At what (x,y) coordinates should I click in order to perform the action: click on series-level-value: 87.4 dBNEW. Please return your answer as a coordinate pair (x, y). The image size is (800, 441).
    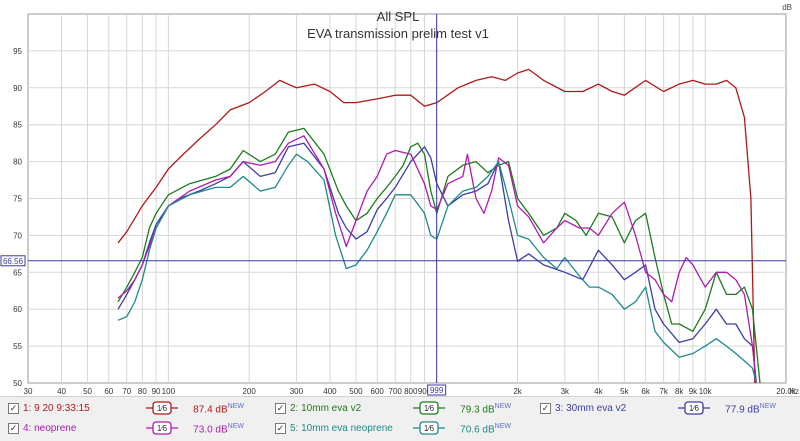
    Looking at the image, I should click on (218, 409).